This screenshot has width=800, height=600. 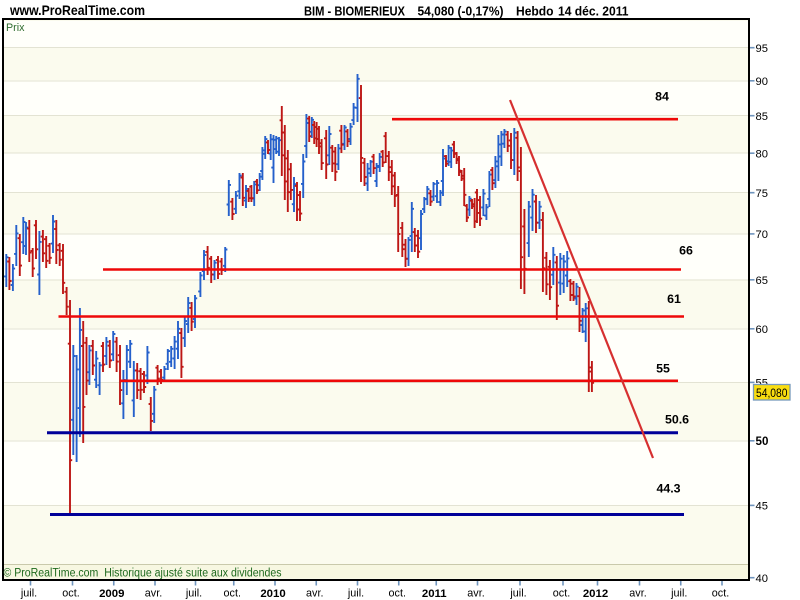 What do you see at coordinates (762, 441) in the screenshot?
I see `svg-text: 50` at bounding box center [762, 441].